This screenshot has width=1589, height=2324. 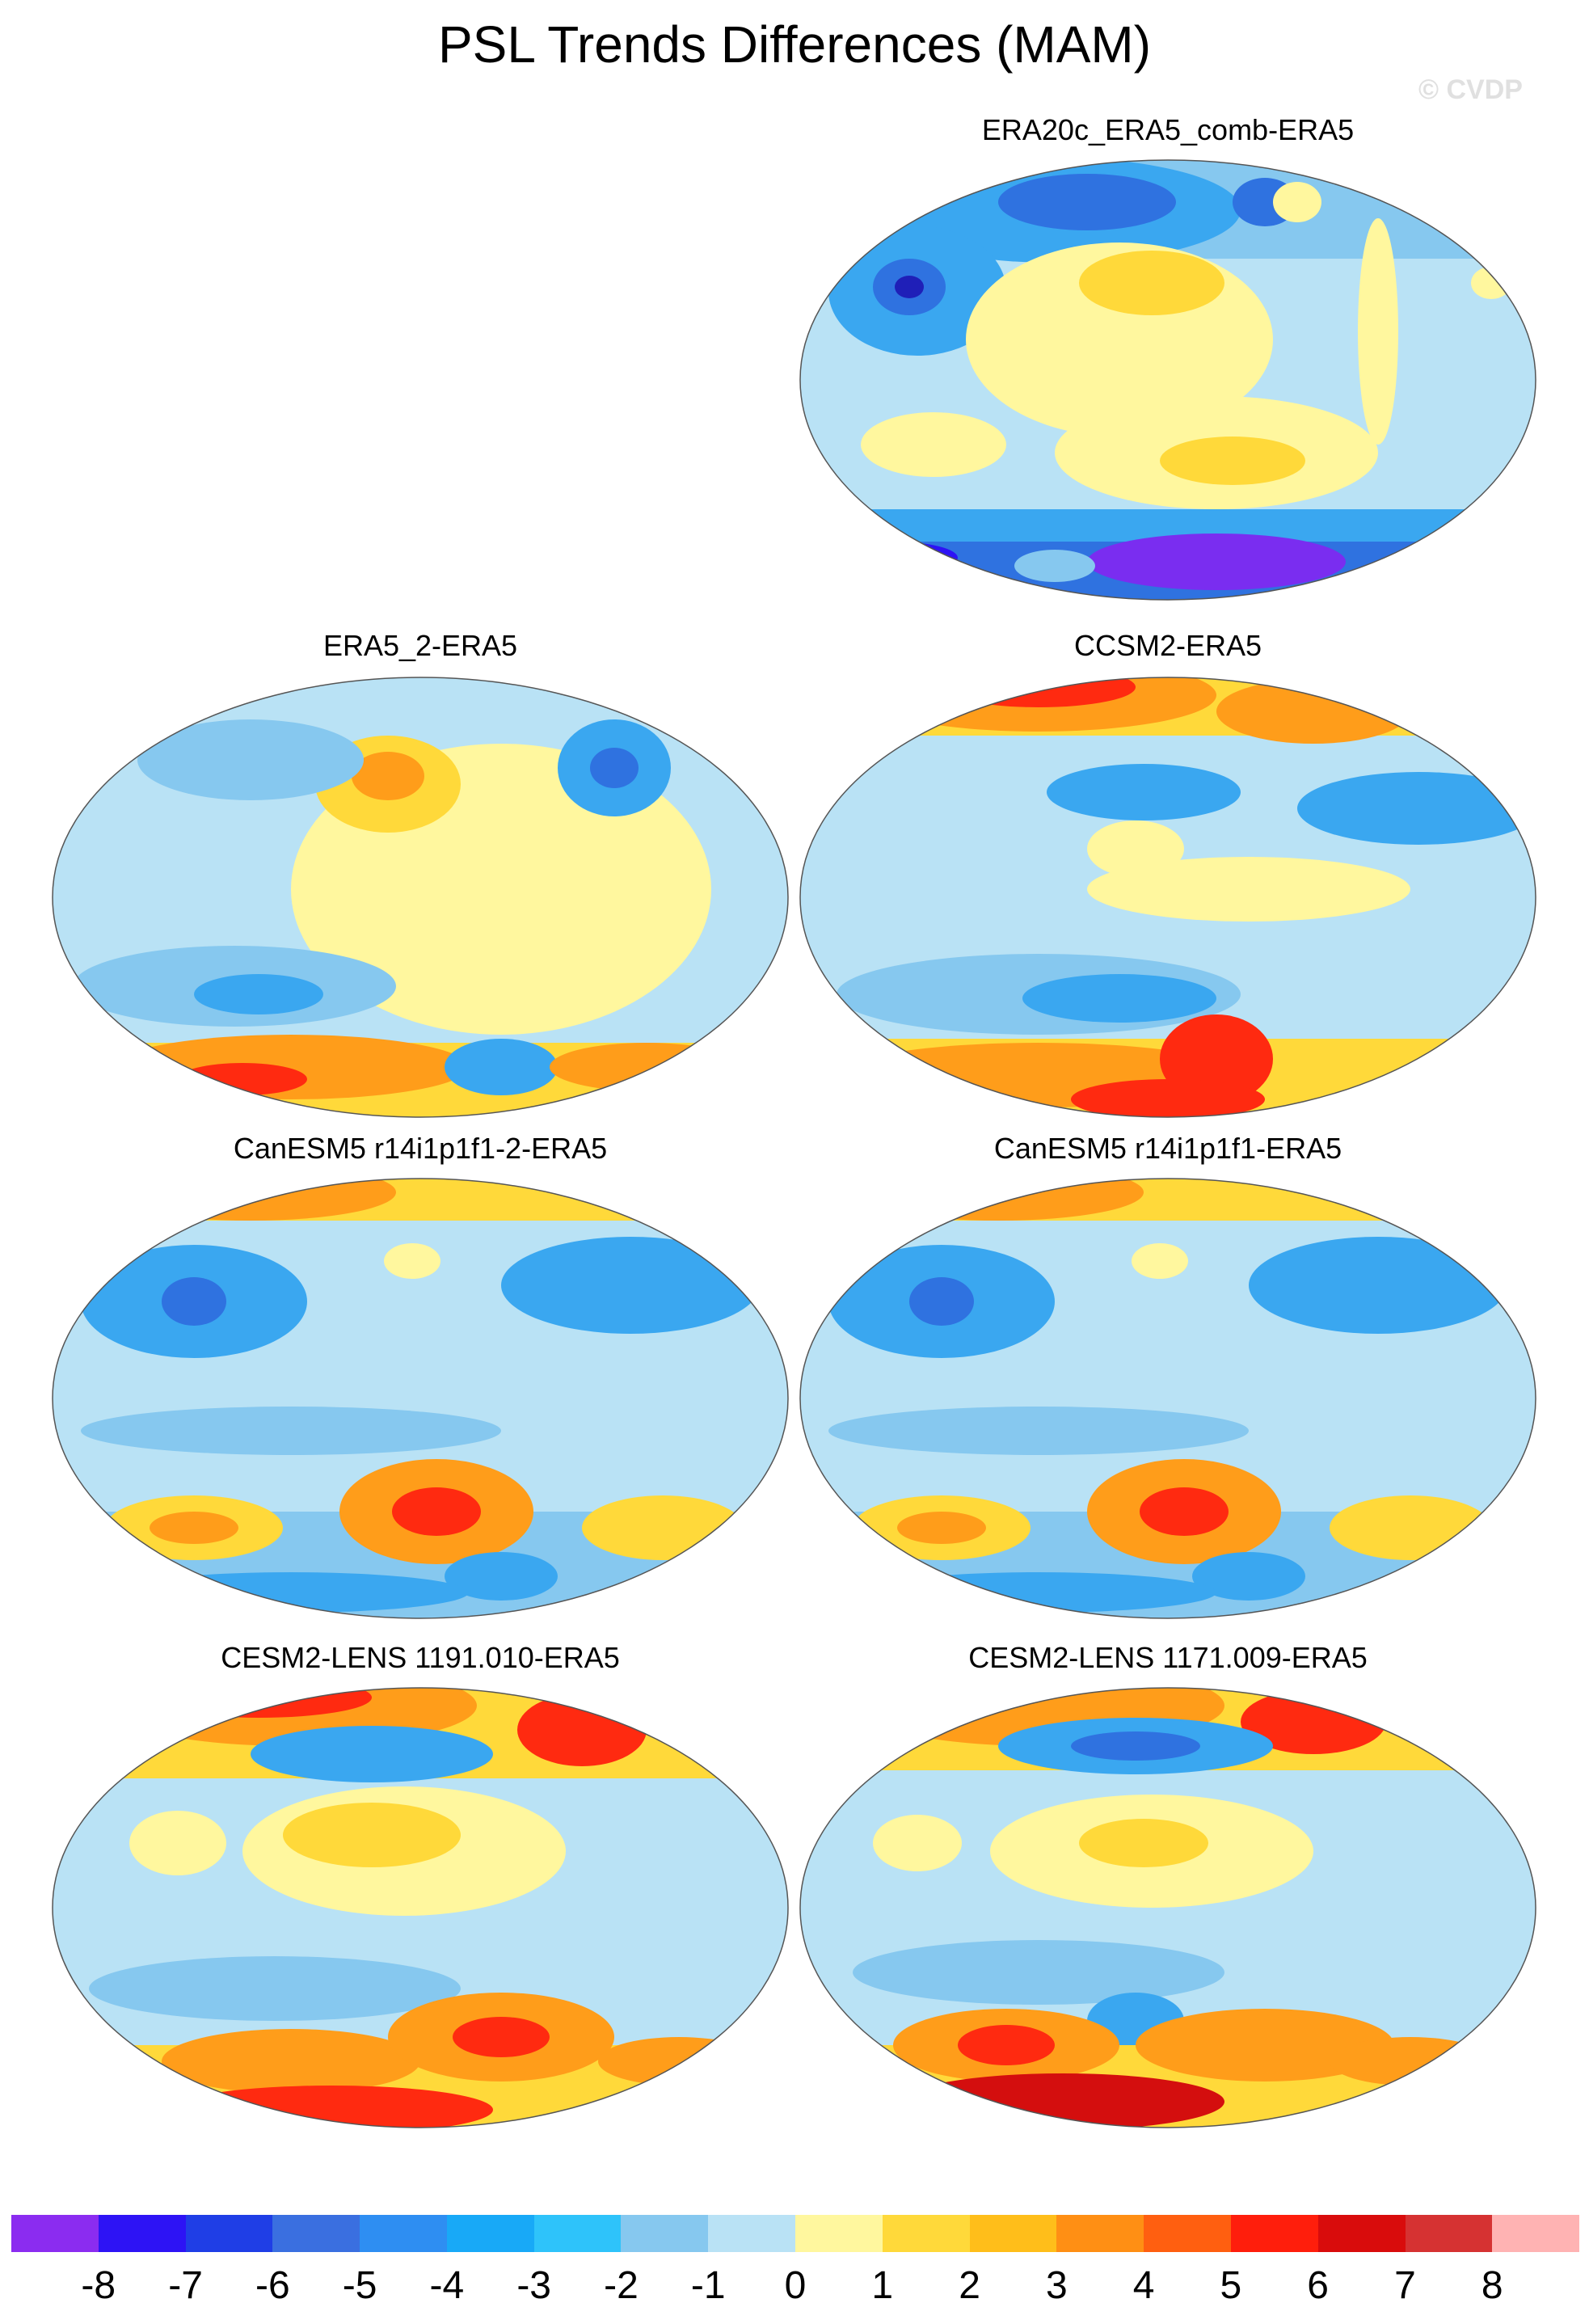 What do you see at coordinates (621, 2285) in the screenshot?
I see `colorbar-tick-label: -2` at bounding box center [621, 2285].